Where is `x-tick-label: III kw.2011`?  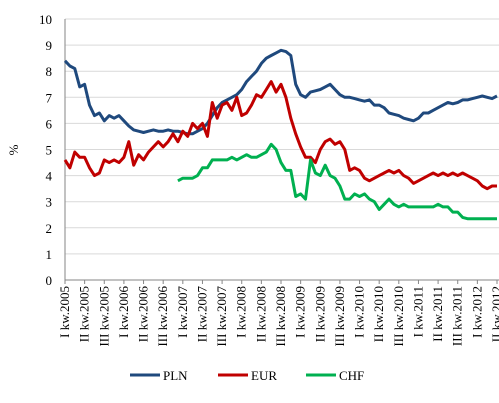
x-tick-label: III kw.2011 is located at coordinates (457, 316).